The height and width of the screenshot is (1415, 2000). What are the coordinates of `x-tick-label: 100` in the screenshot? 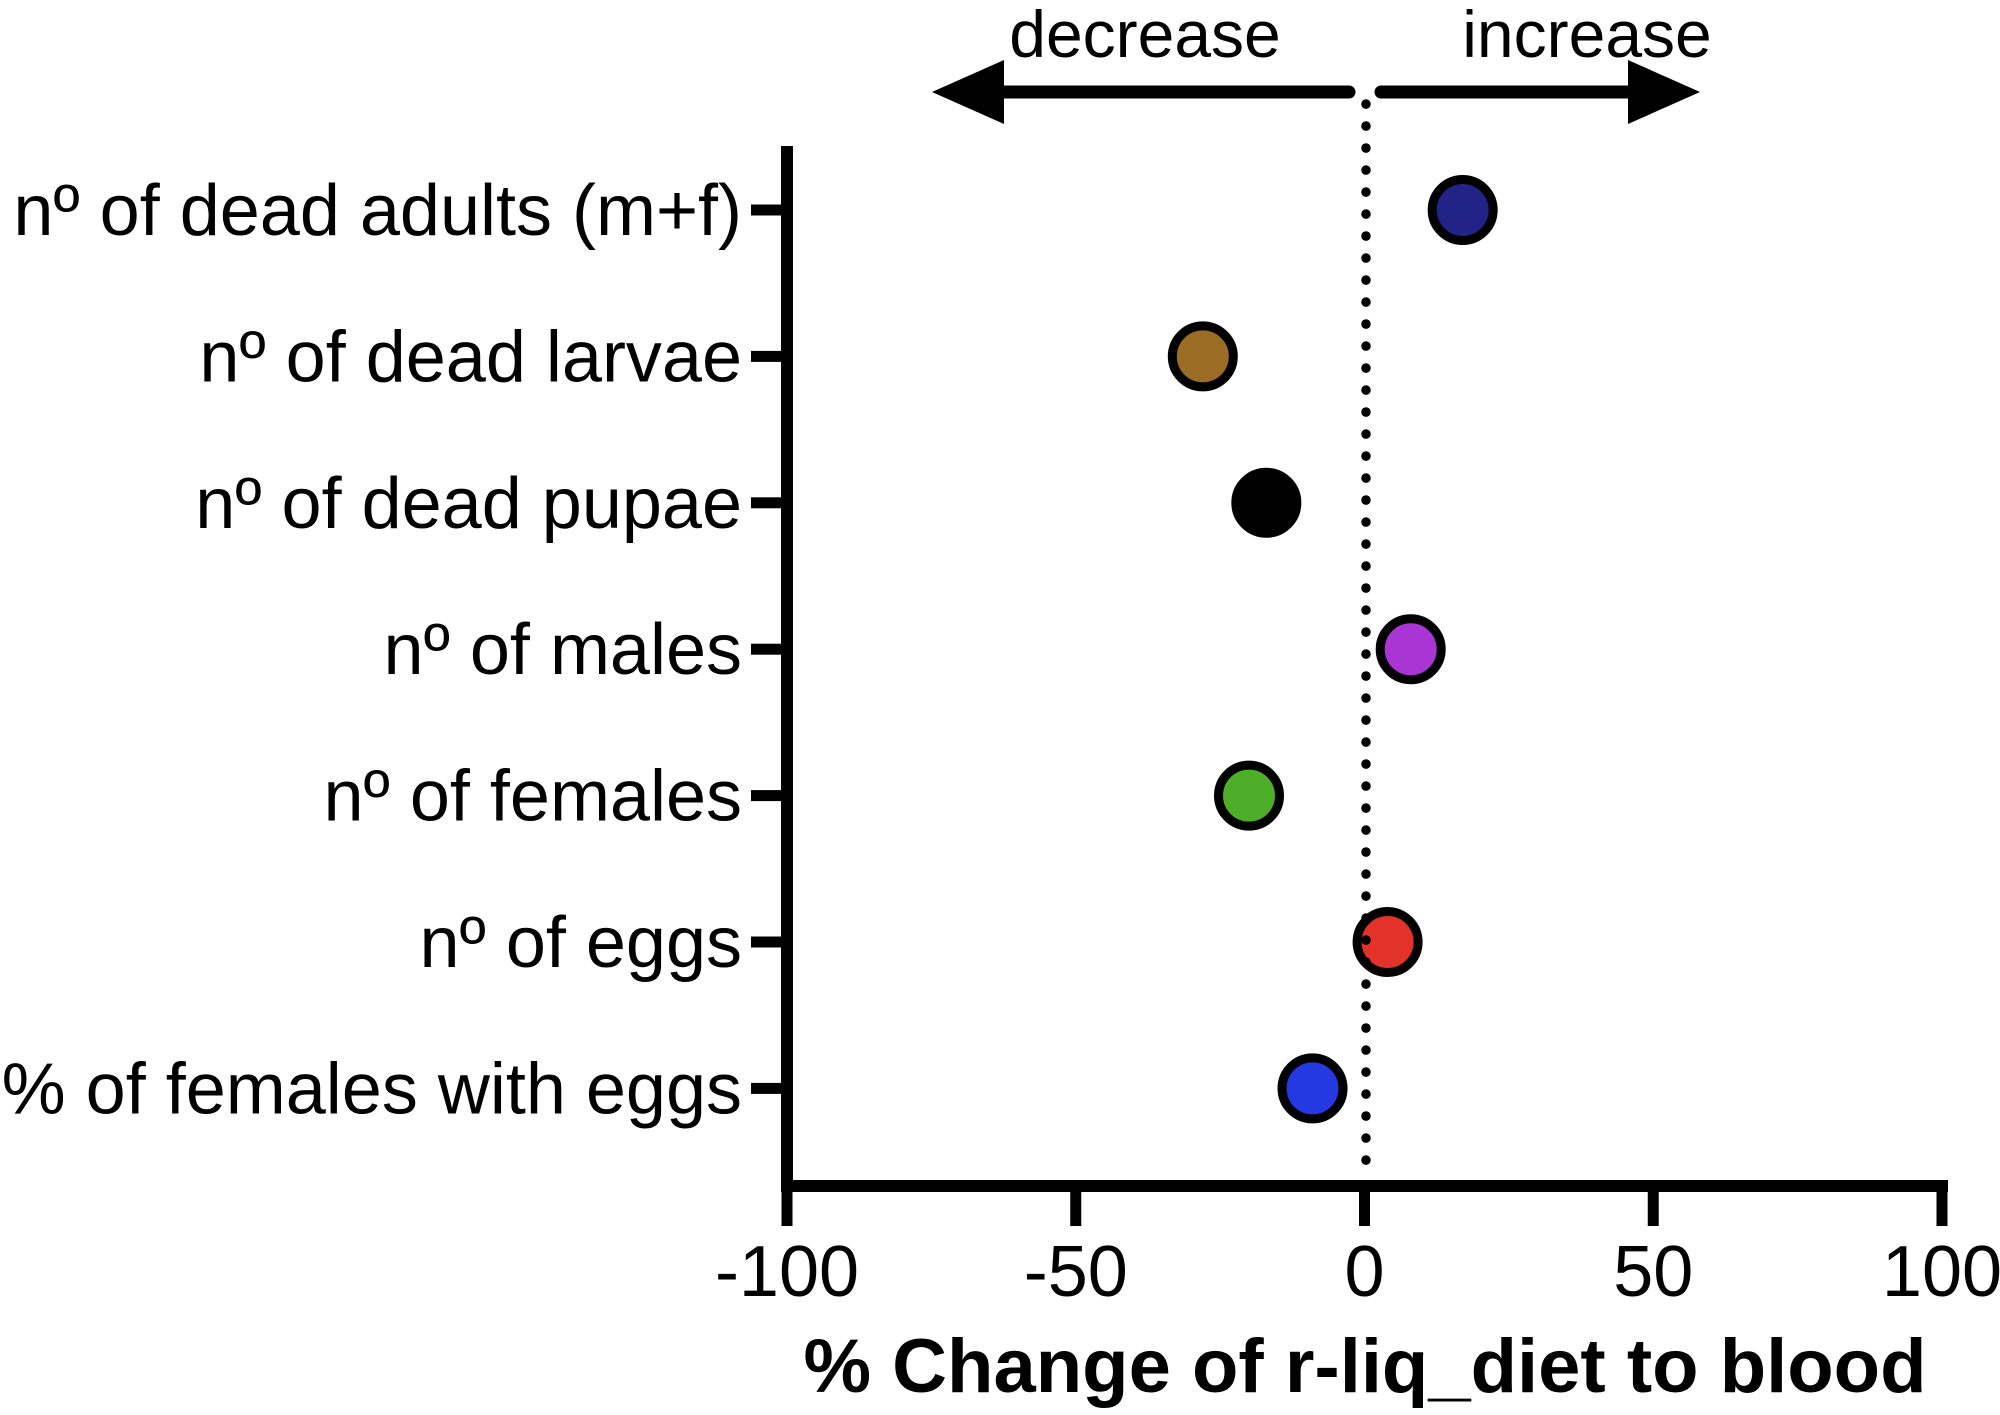 It's located at (1941, 1272).